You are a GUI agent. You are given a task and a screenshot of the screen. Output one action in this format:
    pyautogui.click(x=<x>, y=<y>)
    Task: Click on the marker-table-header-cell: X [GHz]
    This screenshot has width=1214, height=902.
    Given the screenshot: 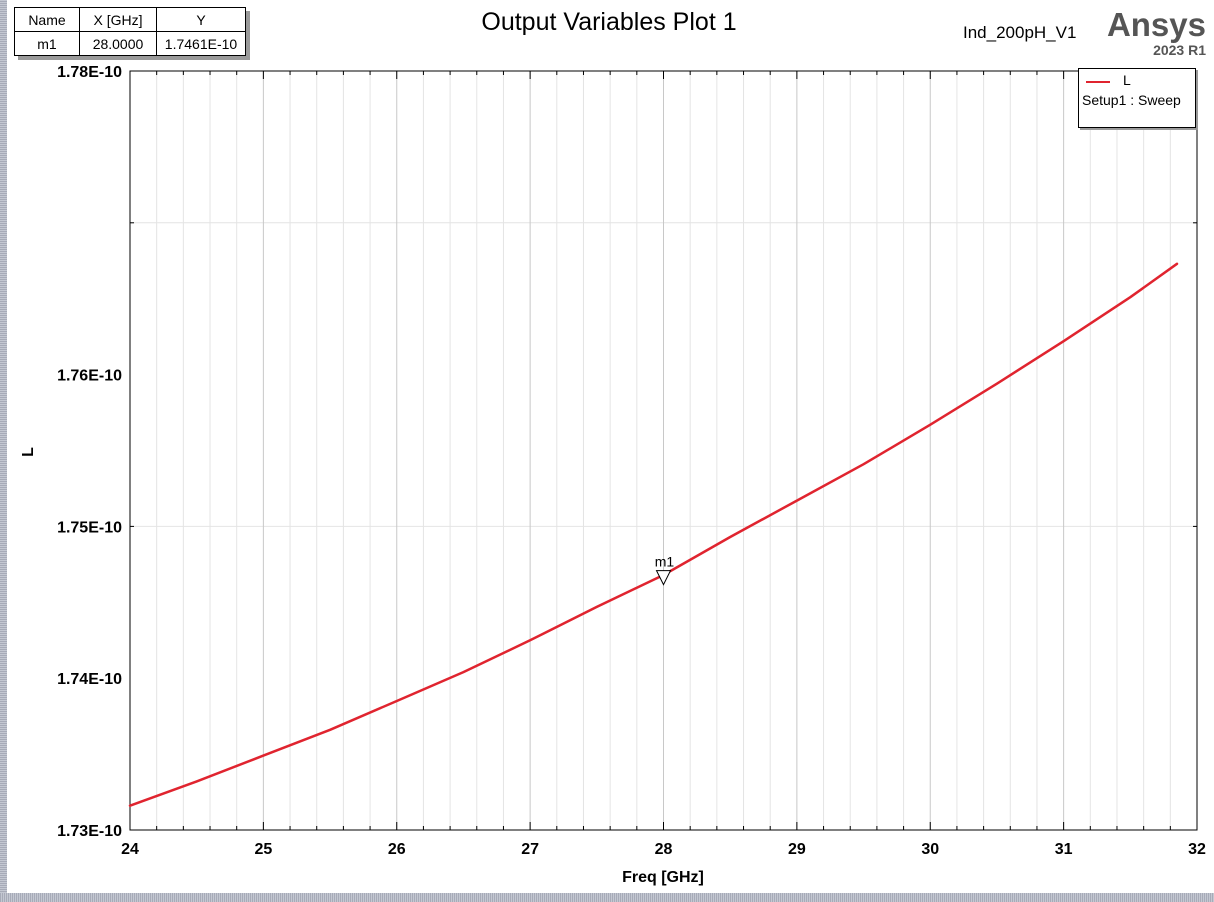 What is the action you would take?
    pyautogui.click(x=118, y=19)
    